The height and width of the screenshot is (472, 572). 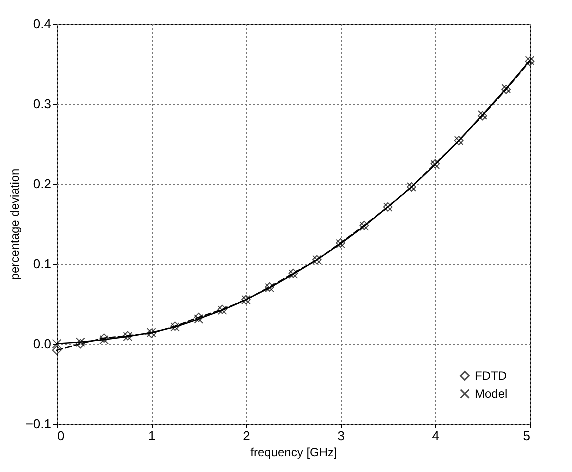 What do you see at coordinates (39, 424) in the screenshot?
I see `y-tick-label: −0.1` at bounding box center [39, 424].